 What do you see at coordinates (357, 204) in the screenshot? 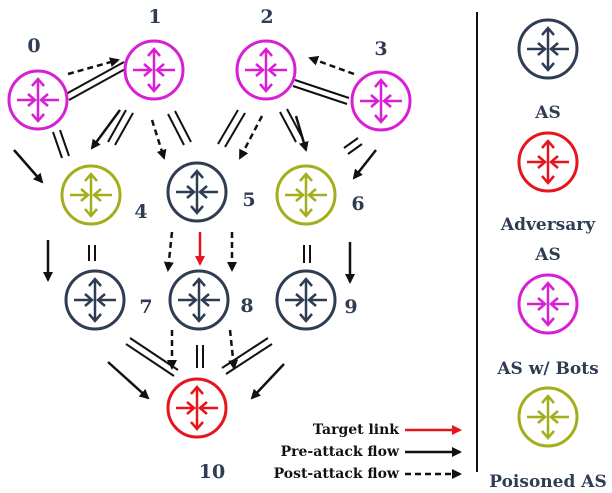
I see `node-label-6: 6` at bounding box center [357, 204].